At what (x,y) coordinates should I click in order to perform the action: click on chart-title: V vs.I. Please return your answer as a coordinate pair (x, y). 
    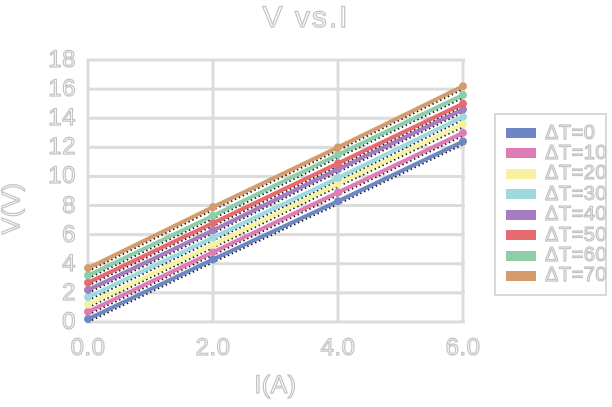
    Looking at the image, I should click on (306, 17).